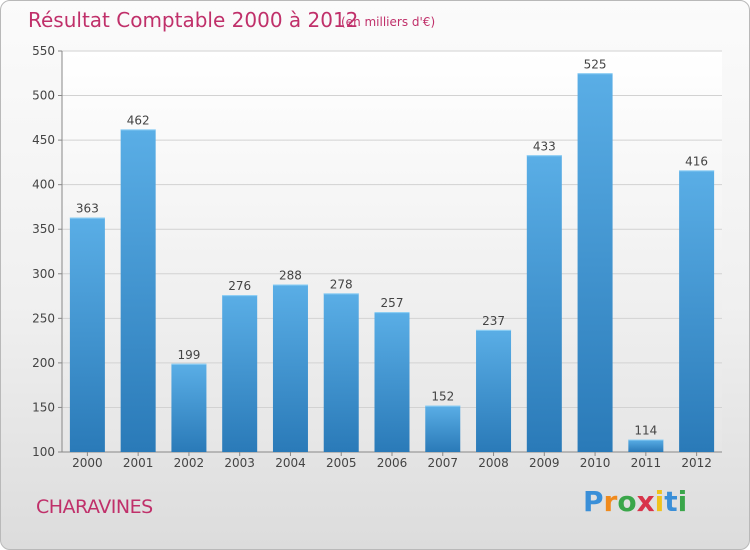 This screenshot has width=750, height=550. I want to click on bar-value-label: 416, so click(696, 161).